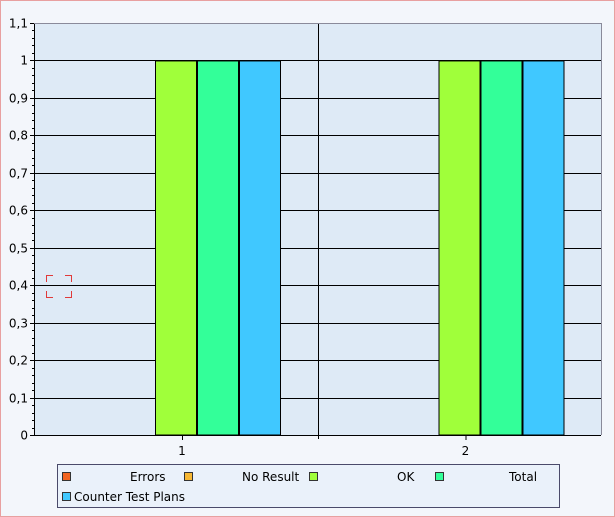 This screenshot has width=615, height=517. I want to click on y-tick-label: 0,4, so click(18, 286).